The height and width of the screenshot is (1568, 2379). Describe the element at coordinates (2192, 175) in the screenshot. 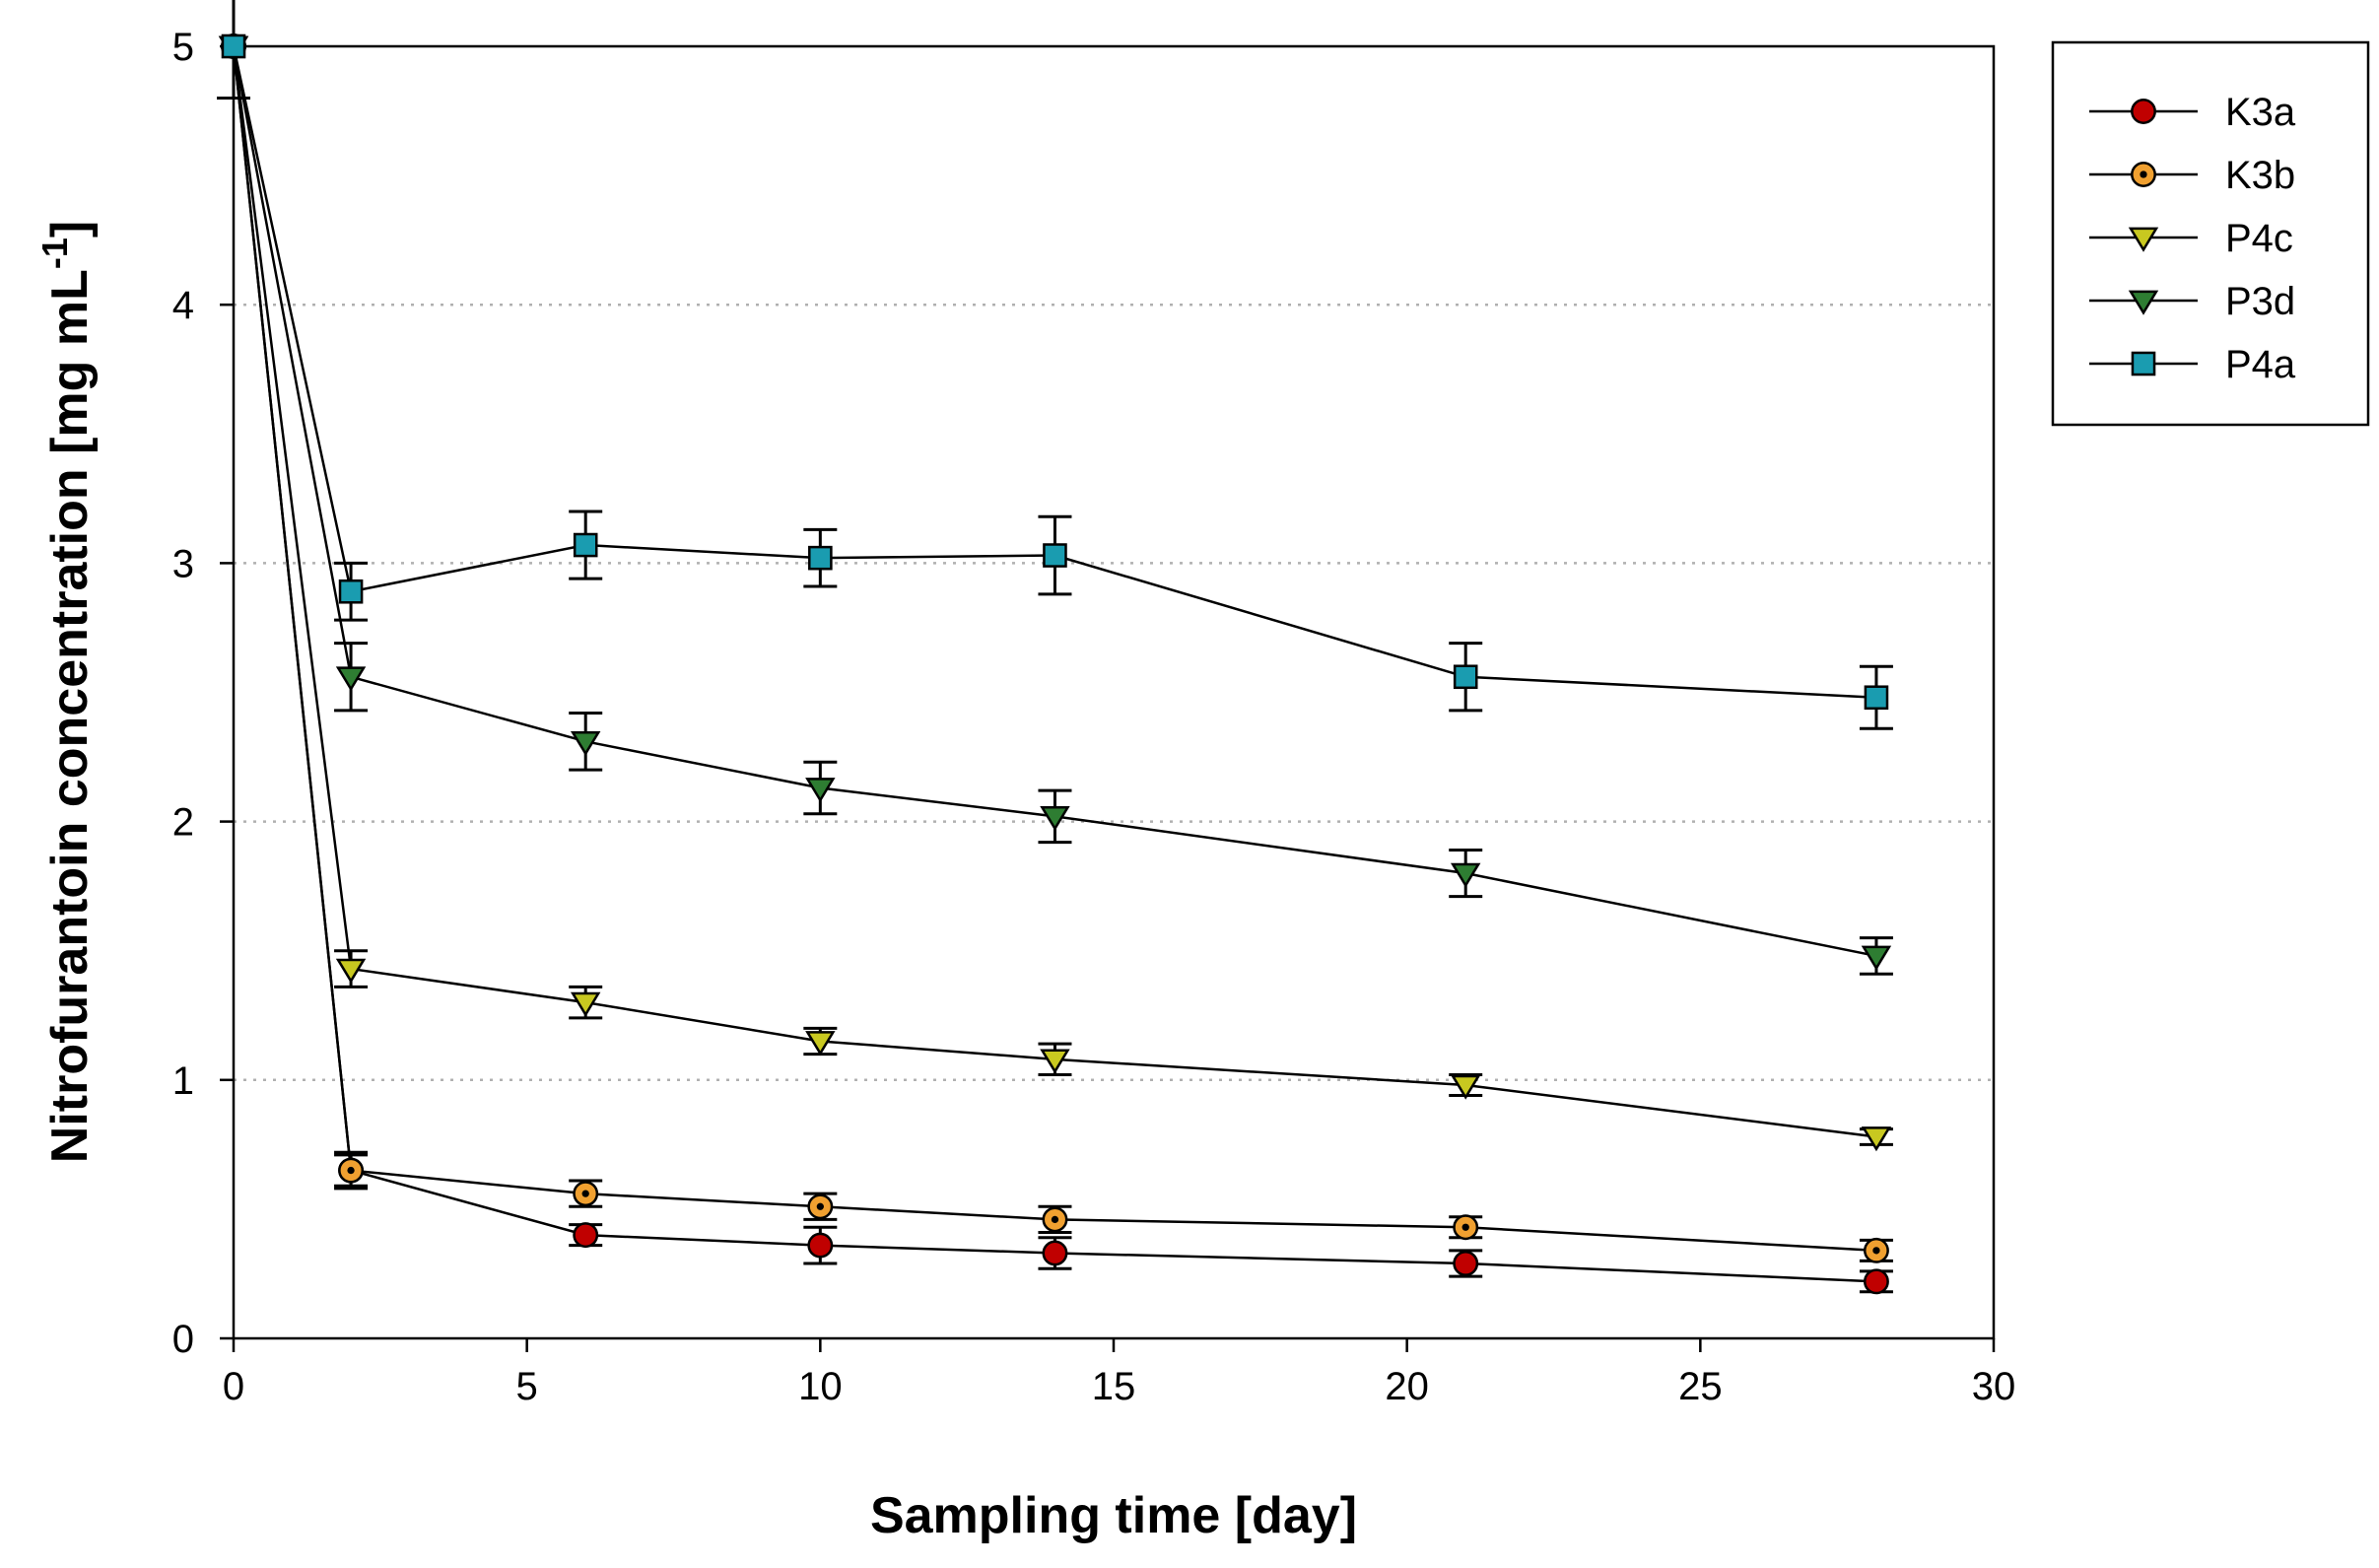

I see `legend-item-K3b: K3b` at that location.